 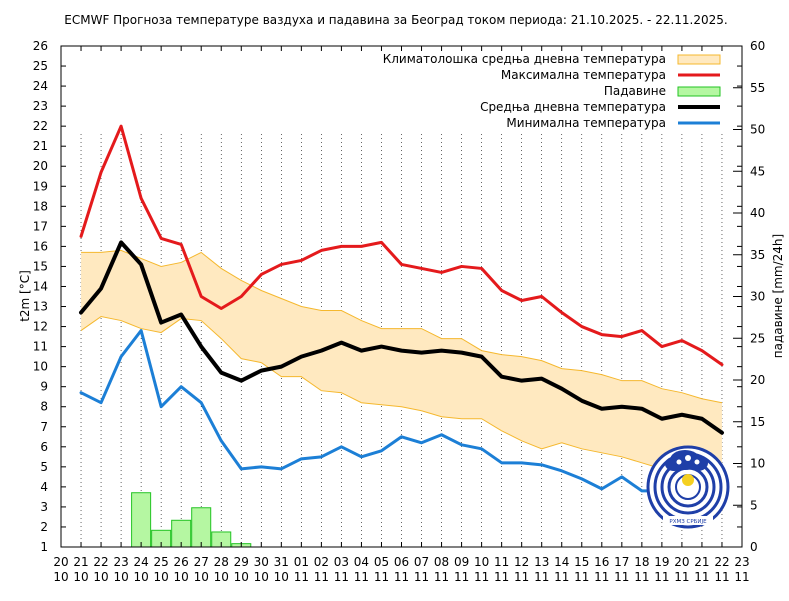 What do you see at coordinates (757, 130) in the screenshot?
I see `y2-tick-label: 50` at bounding box center [757, 130].